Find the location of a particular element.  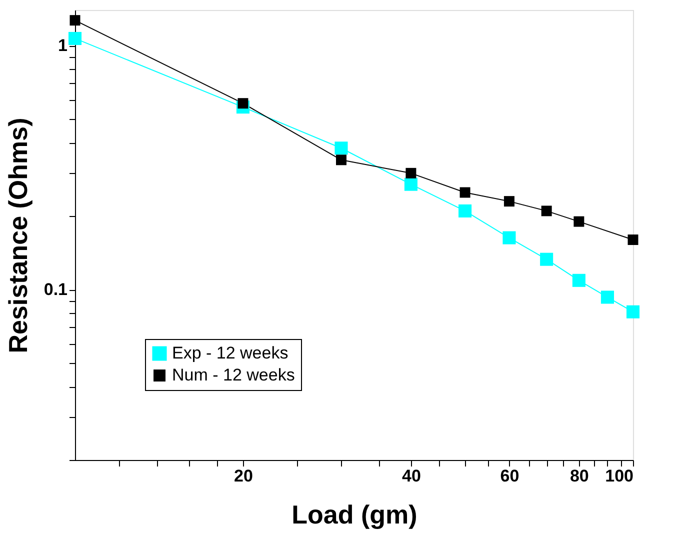

x-tick-label: 60 is located at coordinates (510, 476).